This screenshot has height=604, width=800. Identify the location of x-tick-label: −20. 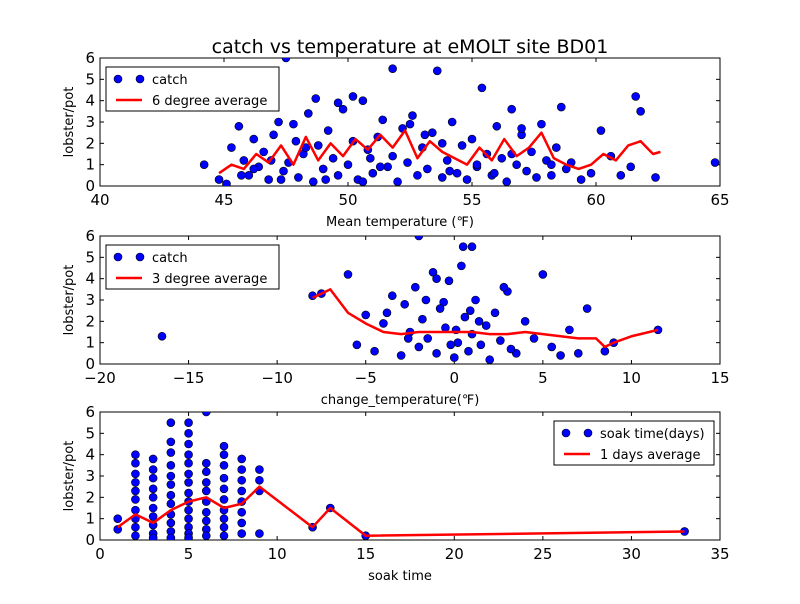
(100, 378).